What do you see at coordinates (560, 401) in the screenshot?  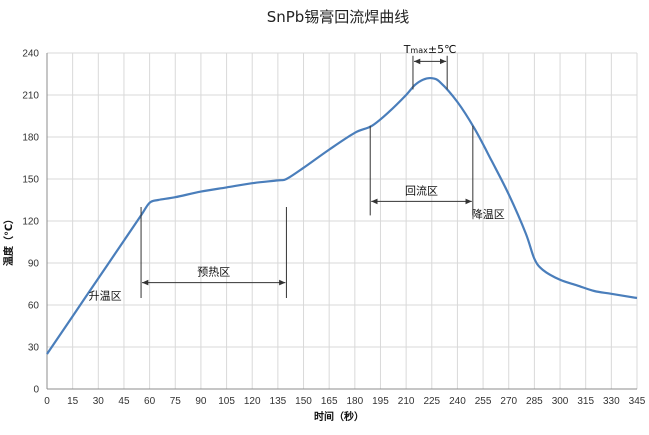 I see `x-tick-label: 300` at bounding box center [560, 401].